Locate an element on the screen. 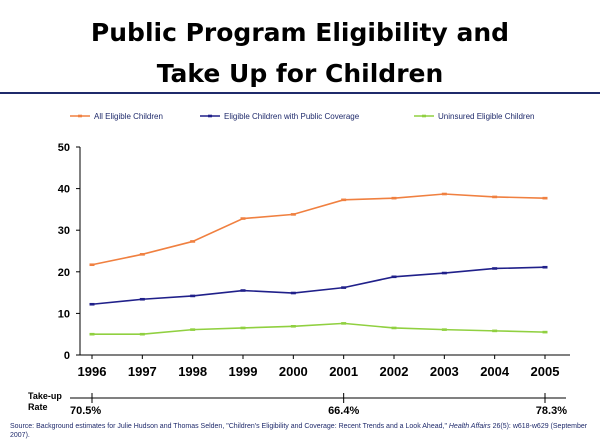  x-tick-label: 2002 is located at coordinates (394, 371).